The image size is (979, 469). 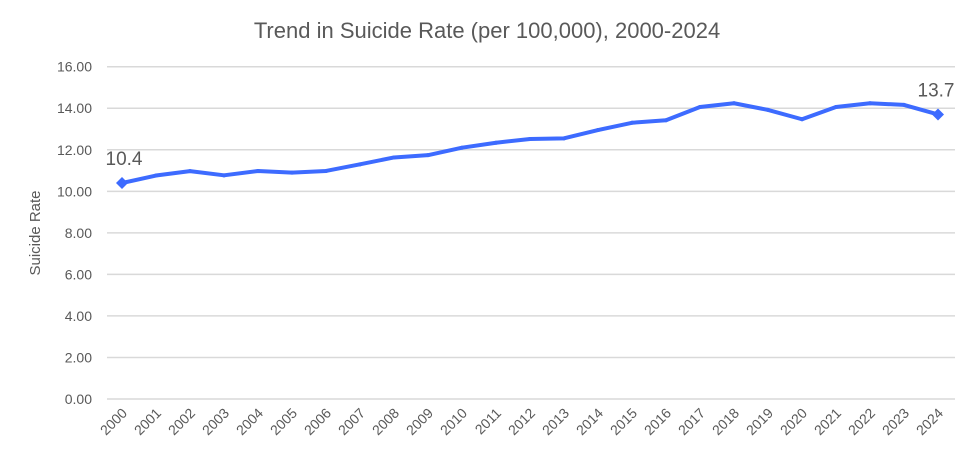 What do you see at coordinates (385, 421) in the screenshot?
I see `x-tick-label: 2008` at bounding box center [385, 421].